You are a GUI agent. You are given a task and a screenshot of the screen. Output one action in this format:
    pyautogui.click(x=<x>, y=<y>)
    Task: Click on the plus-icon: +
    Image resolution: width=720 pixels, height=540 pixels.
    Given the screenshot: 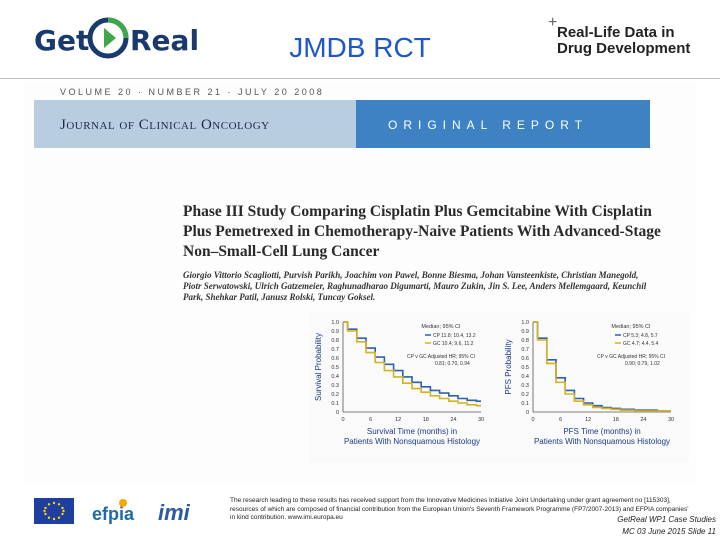 What is the action you would take?
    pyautogui.click(x=553, y=22)
    